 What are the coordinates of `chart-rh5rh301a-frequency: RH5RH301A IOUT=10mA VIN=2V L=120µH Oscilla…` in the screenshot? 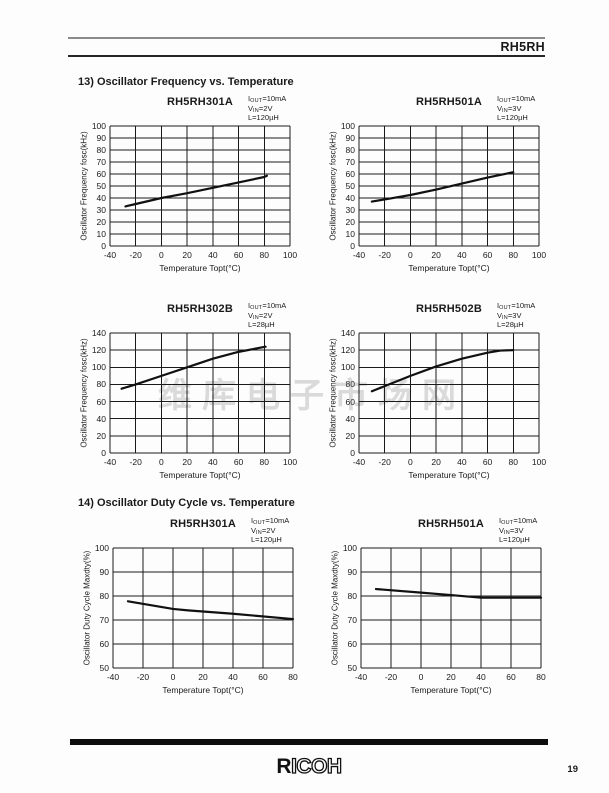 It's located at (193, 186).